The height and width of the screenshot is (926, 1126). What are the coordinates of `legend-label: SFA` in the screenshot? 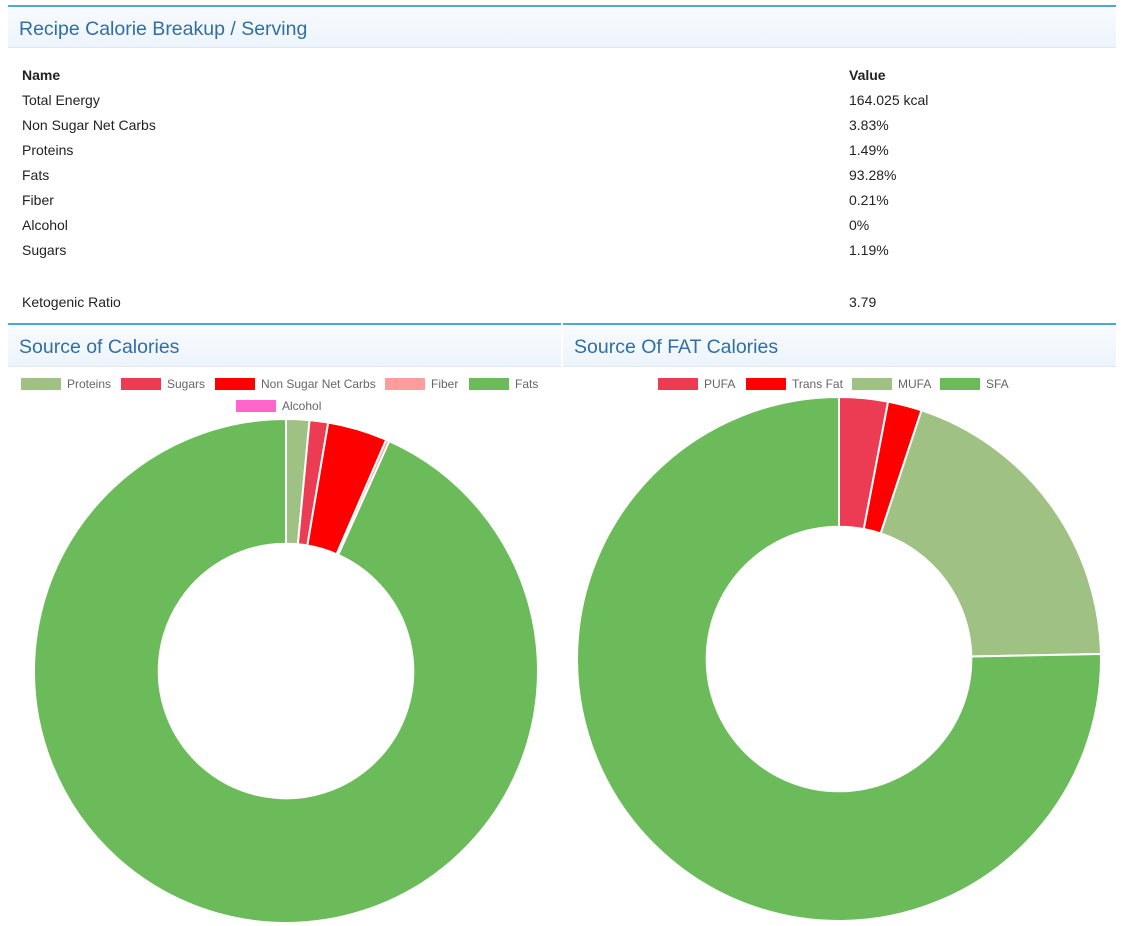 It's located at (997, 384).